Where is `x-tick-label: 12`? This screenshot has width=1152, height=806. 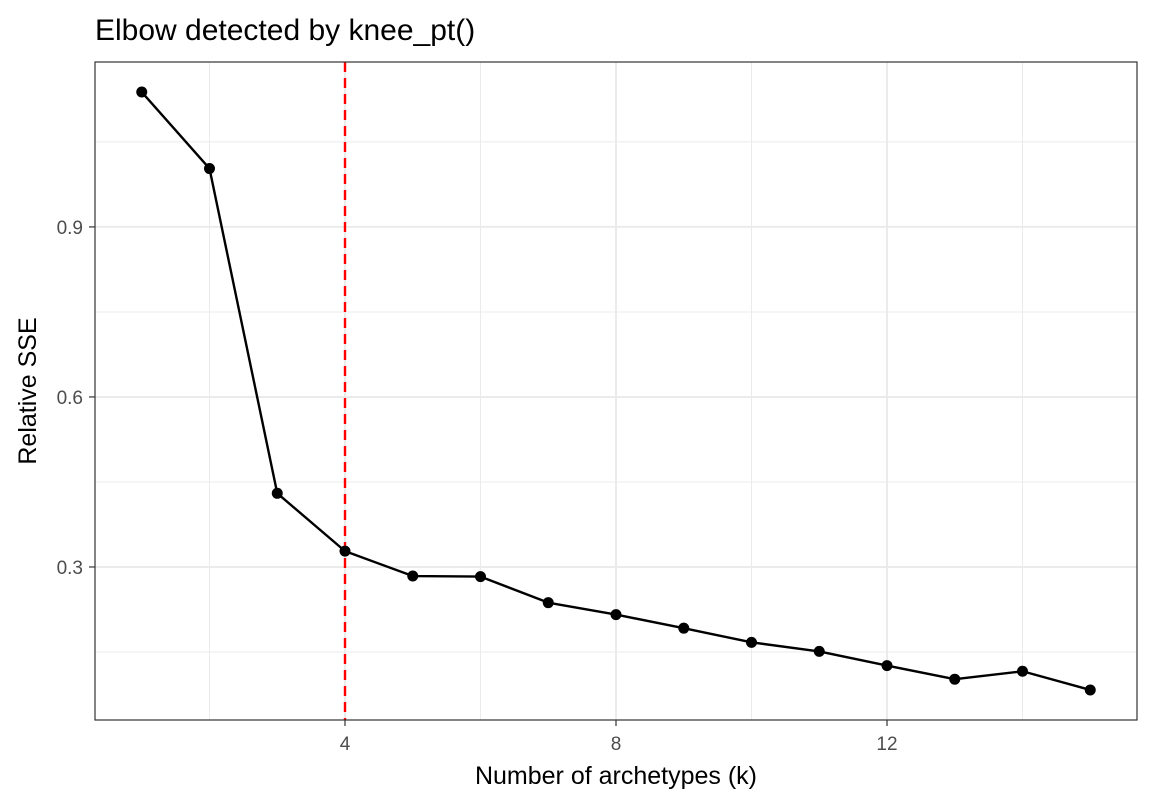
x-tick-label: 12 is located at coordinates (886, 744).